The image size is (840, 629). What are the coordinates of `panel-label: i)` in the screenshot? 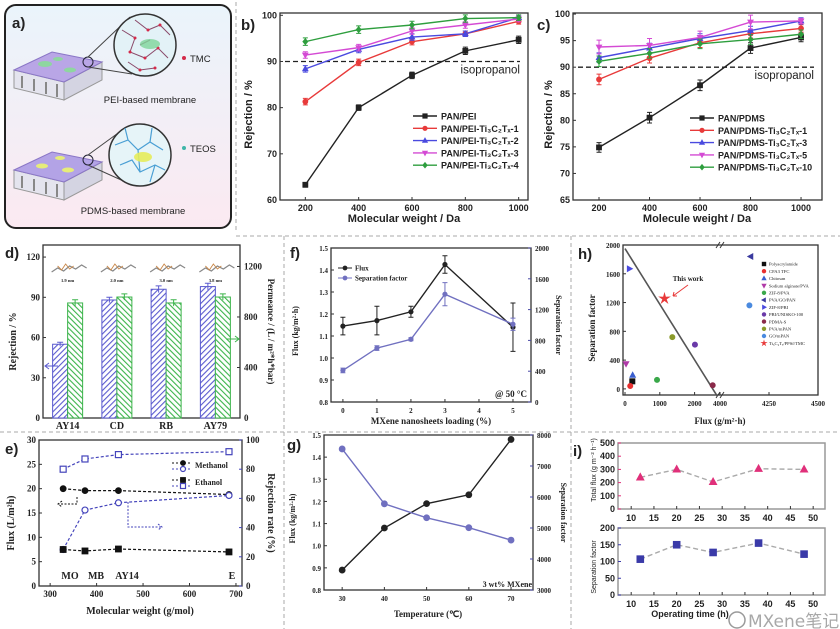 It's located at (577, 451).